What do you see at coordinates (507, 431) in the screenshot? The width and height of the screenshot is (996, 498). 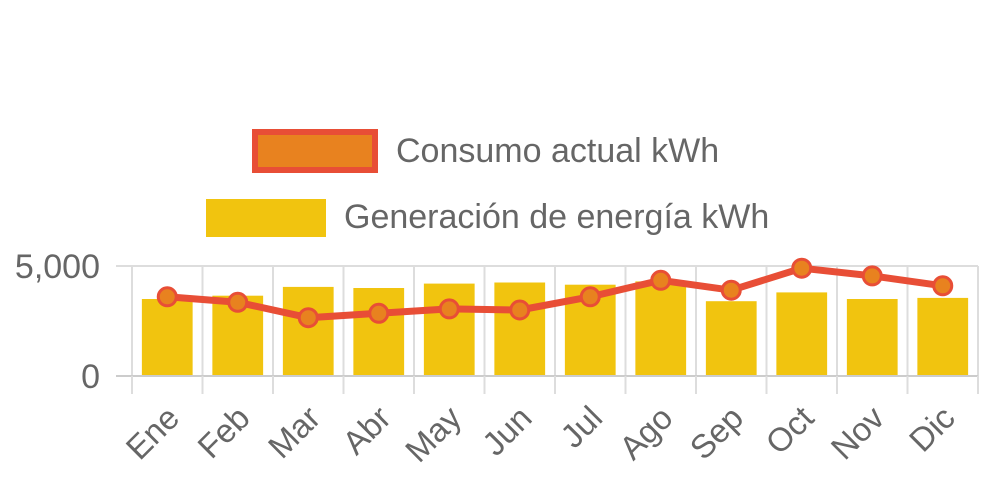 I see `x-tick-label: Jun` at bounding box center [507, 431].